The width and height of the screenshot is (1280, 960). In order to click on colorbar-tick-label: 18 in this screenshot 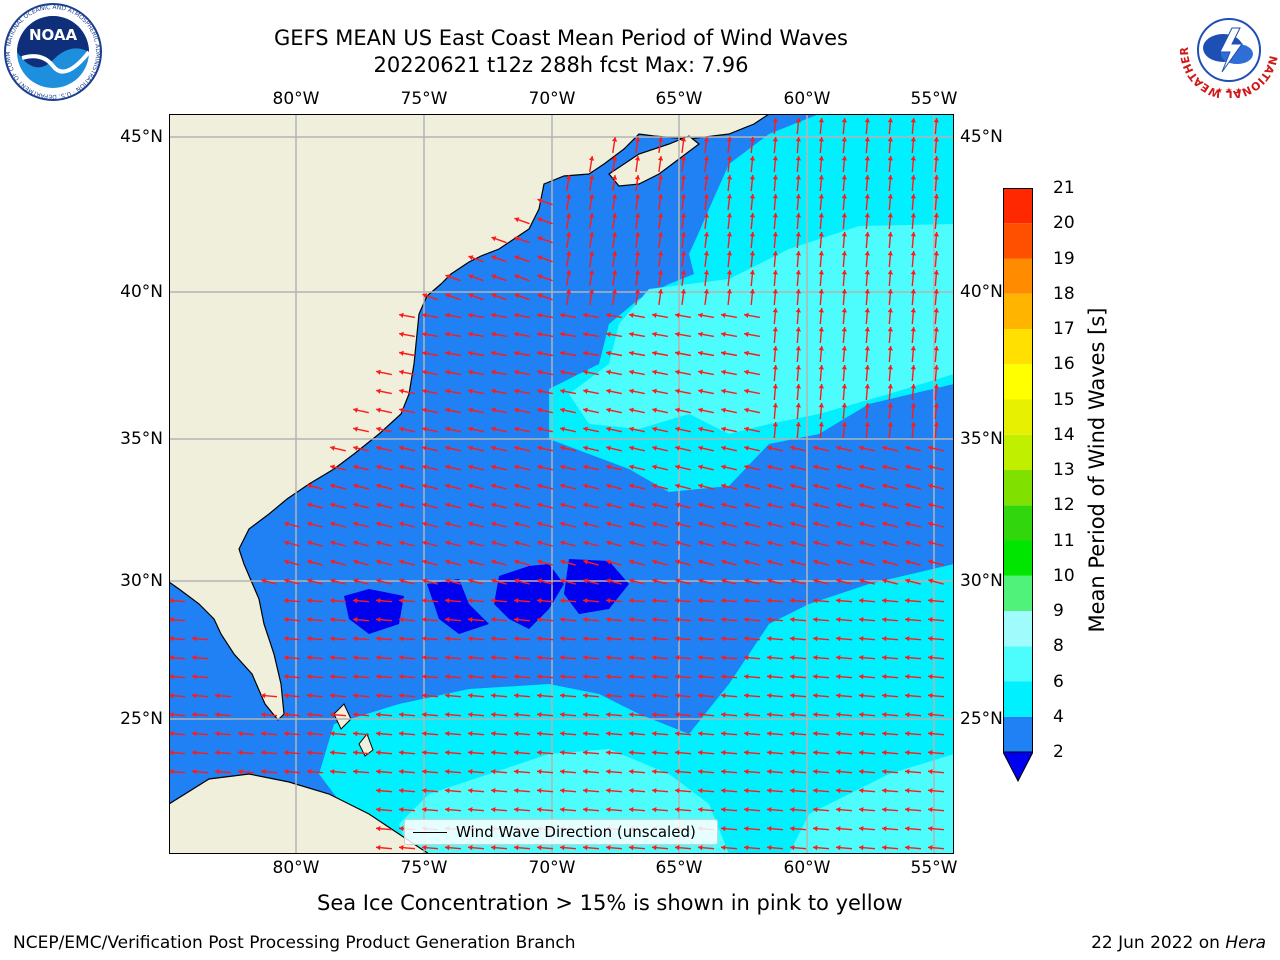, I will do `click(1064, 293)`.